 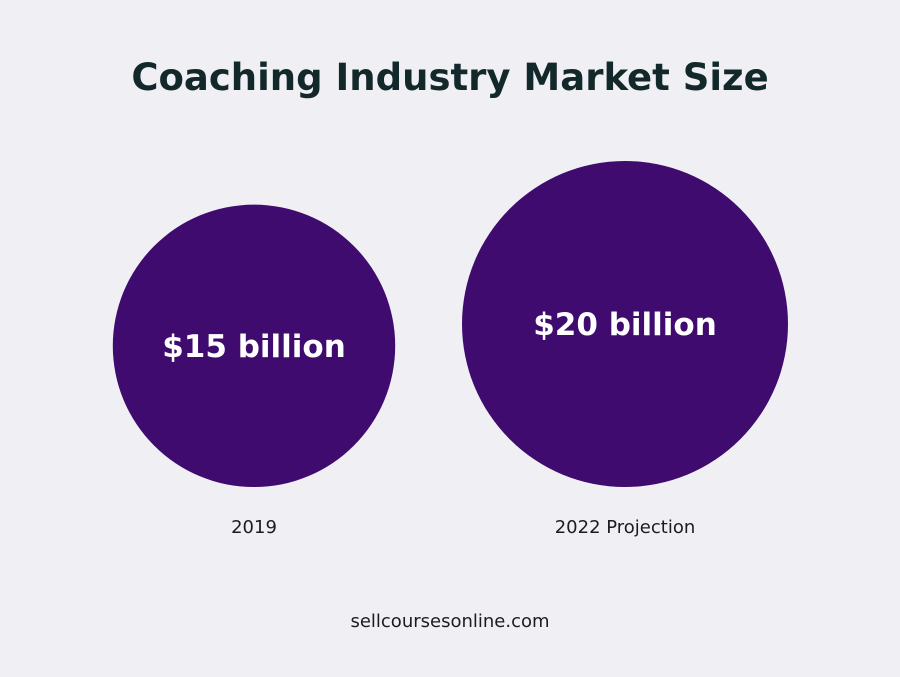 What do you see at coordinates (449, 621) in the screenshot?
I see `source-footer: sellcoursesonline.com` at bounding box center [449, 621].